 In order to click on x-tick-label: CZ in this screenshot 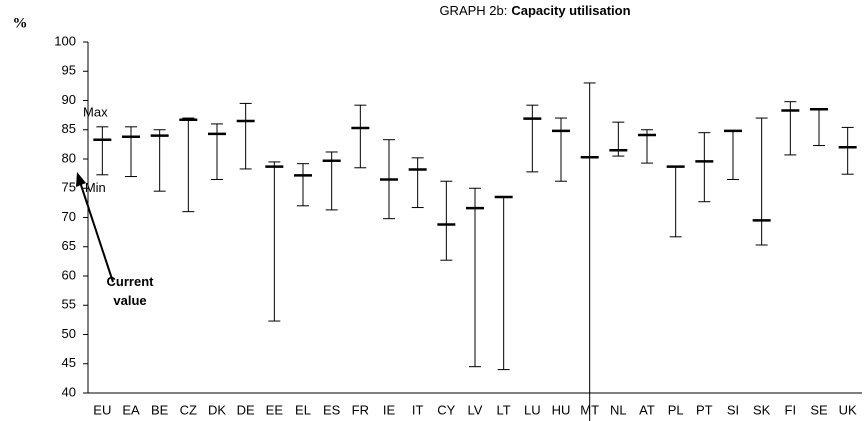, I will do `click(188, 409)`.